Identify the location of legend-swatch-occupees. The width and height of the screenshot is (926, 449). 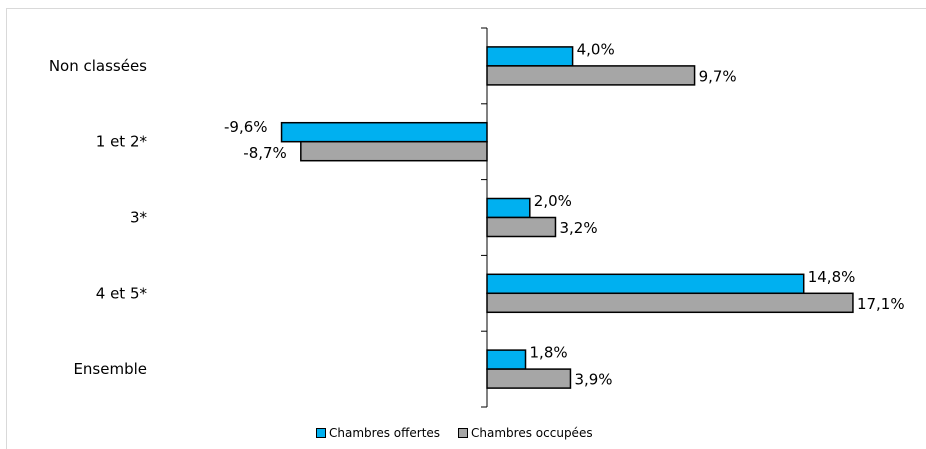
(463, 433).